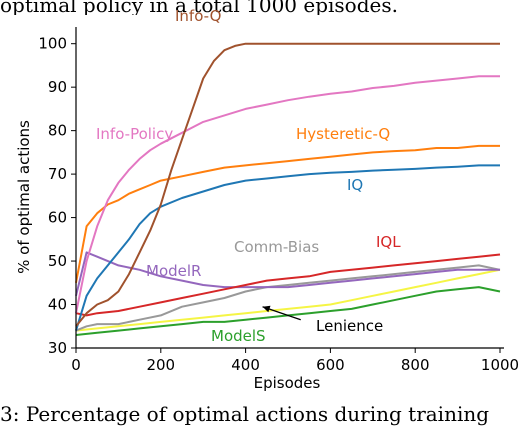 The height and width of the screenshot is (428, 526). I want to click on x-tick-label: 200, so click(160, 365).